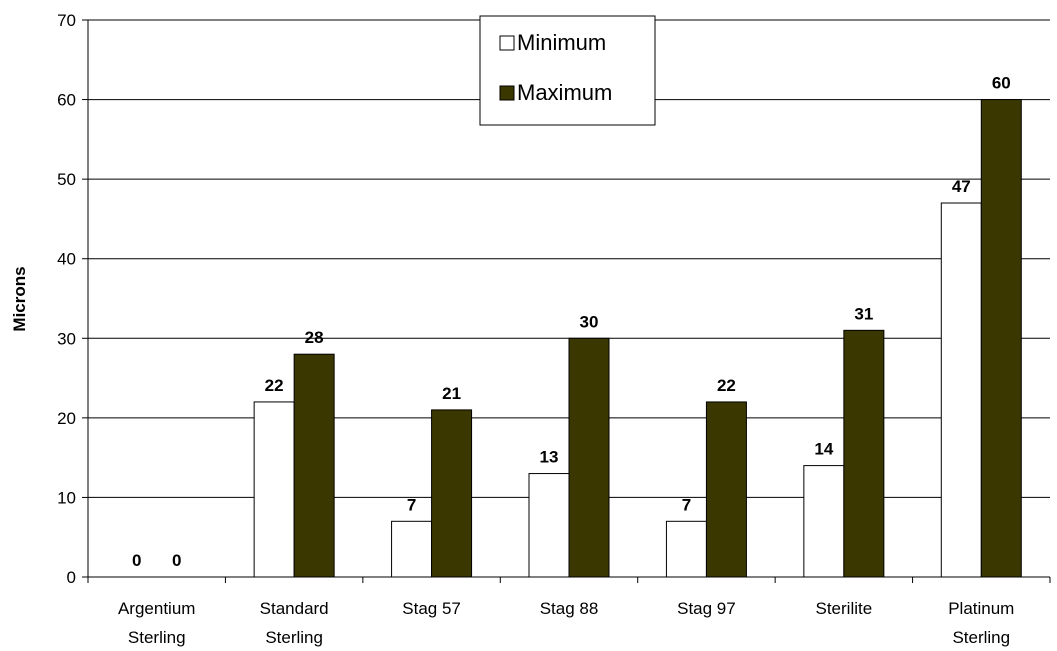 The height and width of the screenshot is (651, 1057). What do you see at coordinates (1001, 83) in the screenshot?
I see `data-label-maximum: 60` at bounding box center [1001, 83].